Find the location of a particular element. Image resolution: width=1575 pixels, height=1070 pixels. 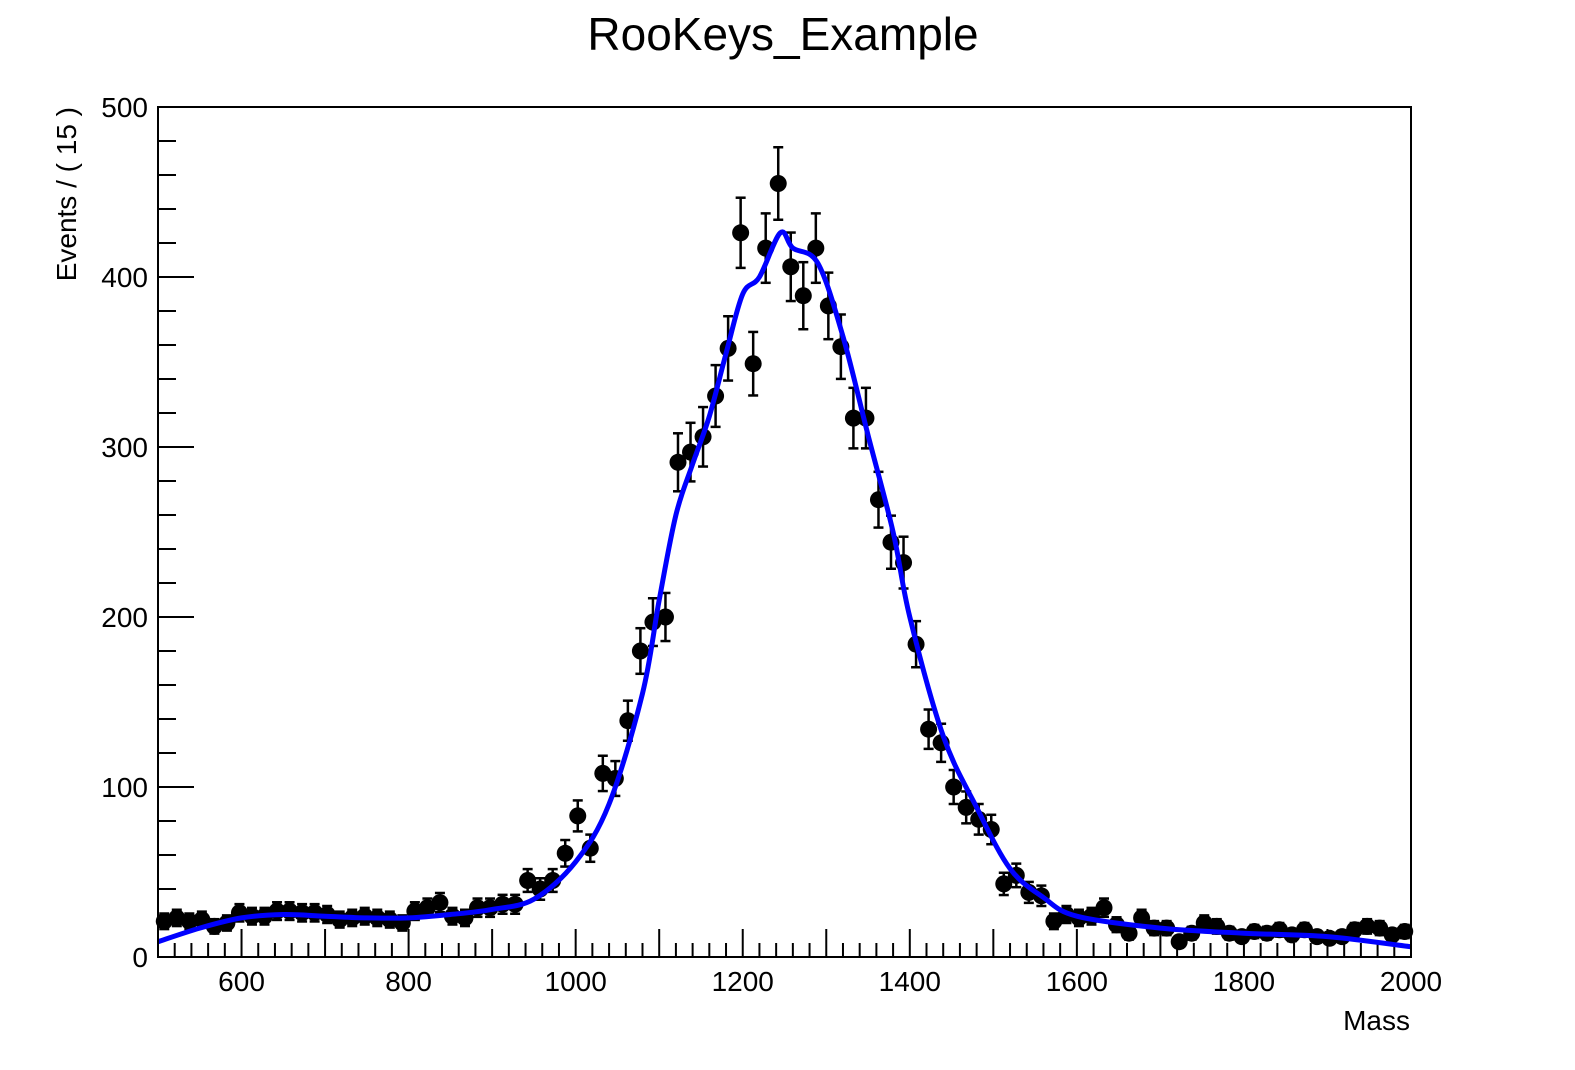

y-axis-title: Events / ( 15 ) is located at coordinates (66, 194).